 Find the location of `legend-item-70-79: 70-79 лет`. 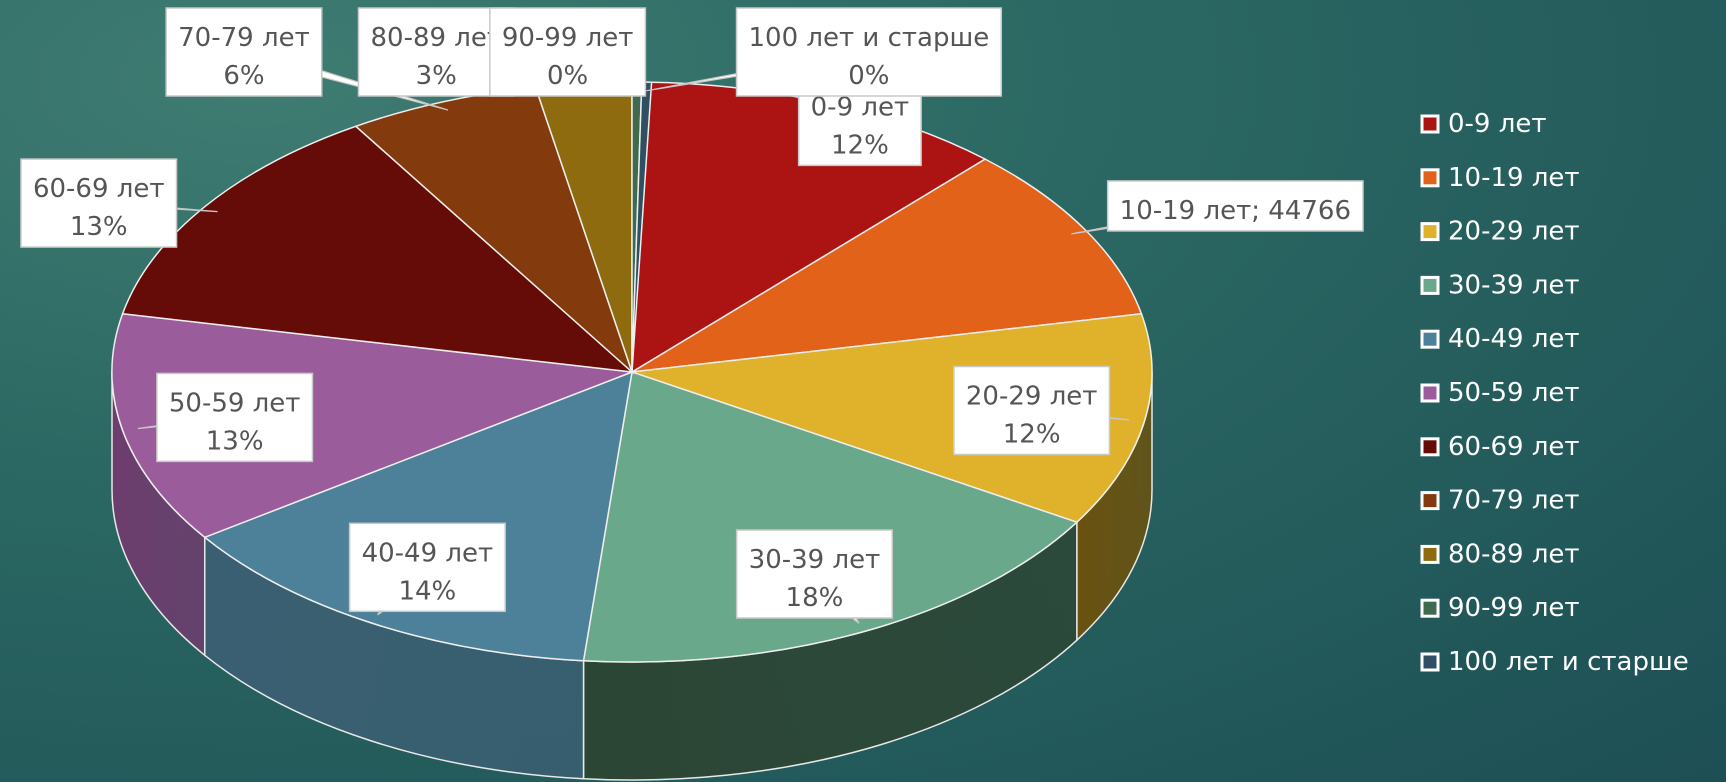

legend-item-70-79: 70-79 лет is located at coordinates (1500, 501).